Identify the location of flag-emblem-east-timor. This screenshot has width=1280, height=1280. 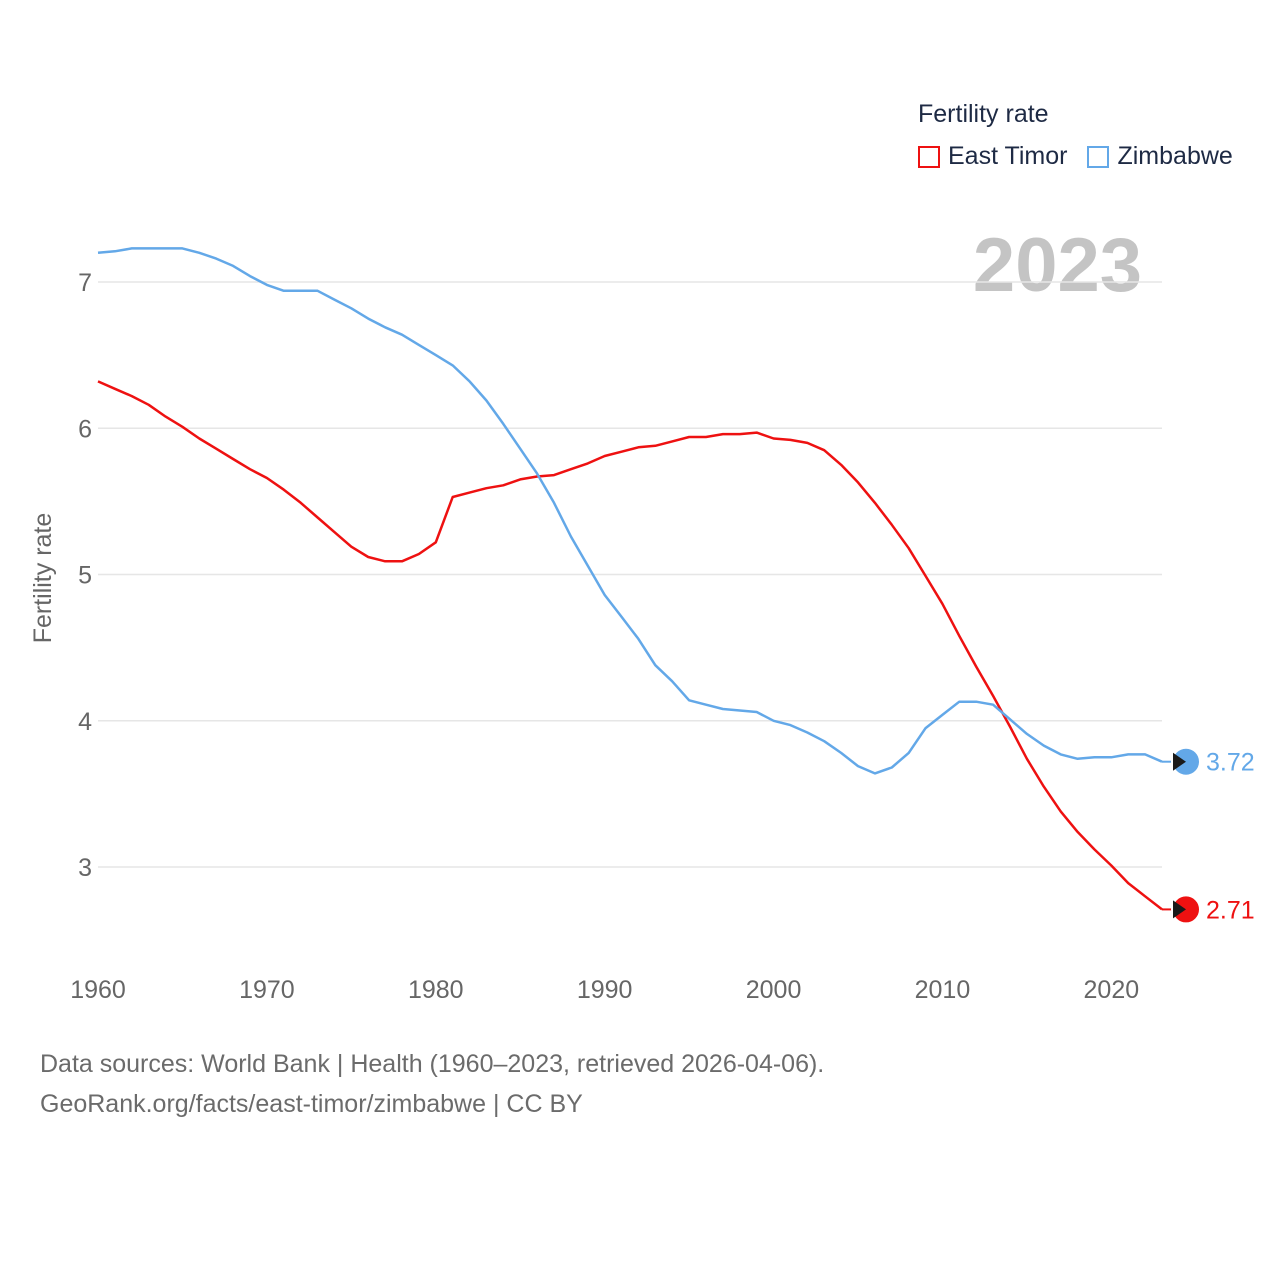
(1179, 909).